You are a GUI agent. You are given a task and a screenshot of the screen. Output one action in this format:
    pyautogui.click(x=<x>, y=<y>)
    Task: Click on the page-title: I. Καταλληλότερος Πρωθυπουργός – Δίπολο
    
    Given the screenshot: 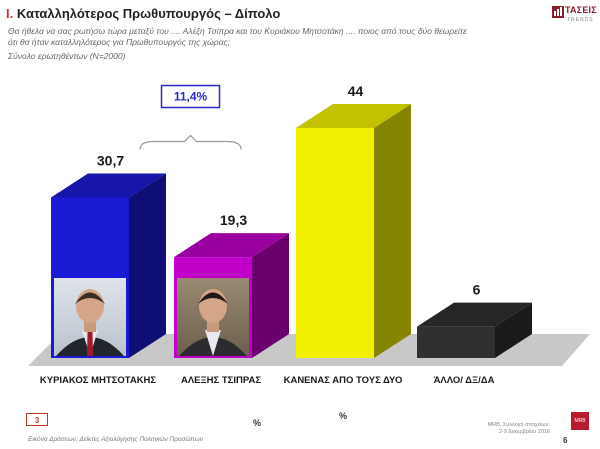 What is the action you would take?
    pyautogui.click(x=143, y=13)
    